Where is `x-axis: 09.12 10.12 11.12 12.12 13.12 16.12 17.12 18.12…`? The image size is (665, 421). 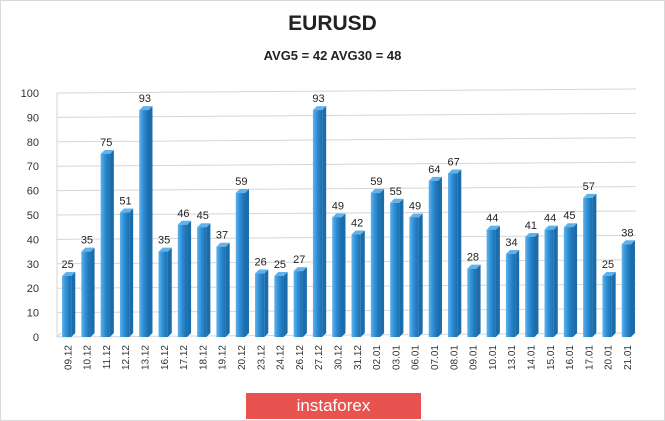 x-axis: 09.12 10.12 11.12 12.12 13.12 16.12 17.12 18.12… is located at coordinates (348, 357).